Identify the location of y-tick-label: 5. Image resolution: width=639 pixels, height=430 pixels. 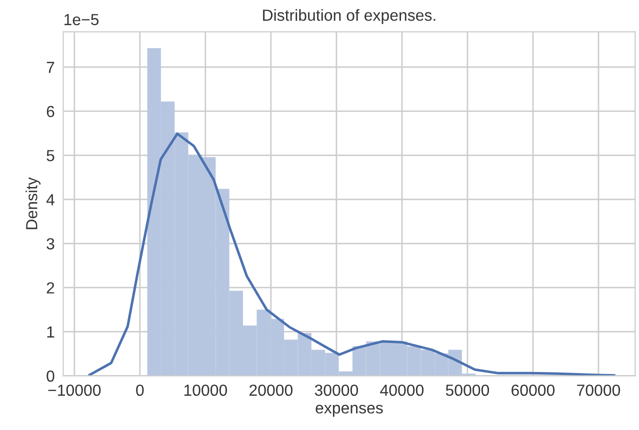
(50, 156).